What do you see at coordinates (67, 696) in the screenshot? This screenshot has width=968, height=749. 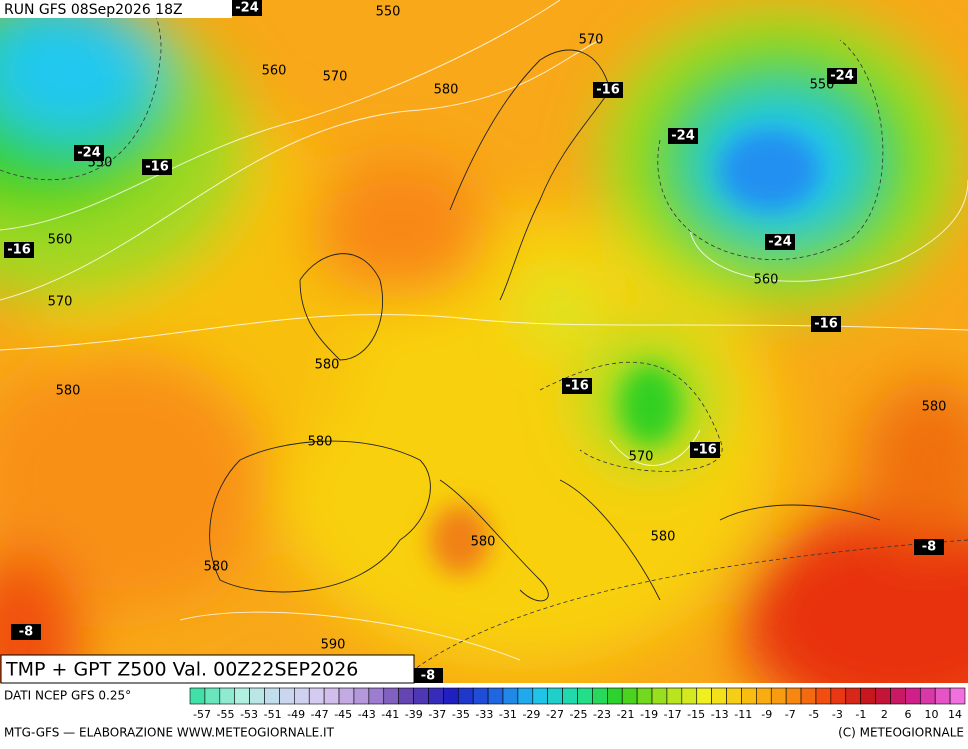 I see `data-source: DATI NCEP GFS 0.25°` at bounding box center [67, 696].